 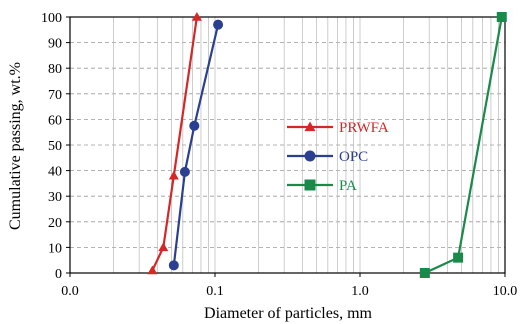 I want to click on y-axis-title: Cumulative passing, wt.%, so click(x=15, y=146).